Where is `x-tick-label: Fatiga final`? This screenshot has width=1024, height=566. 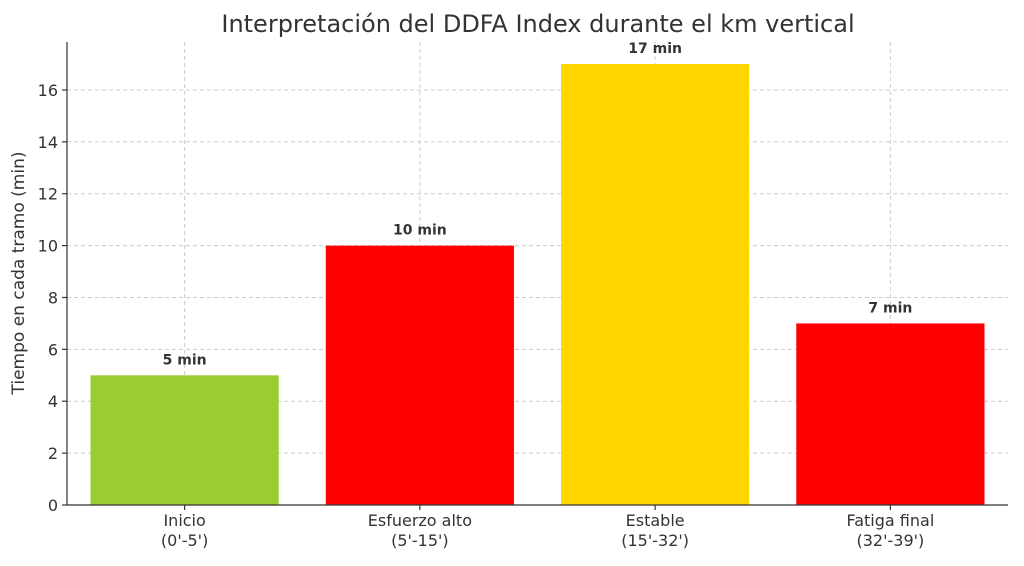 x-tick-label: Fatiga final is located at coordinates (890, 520).